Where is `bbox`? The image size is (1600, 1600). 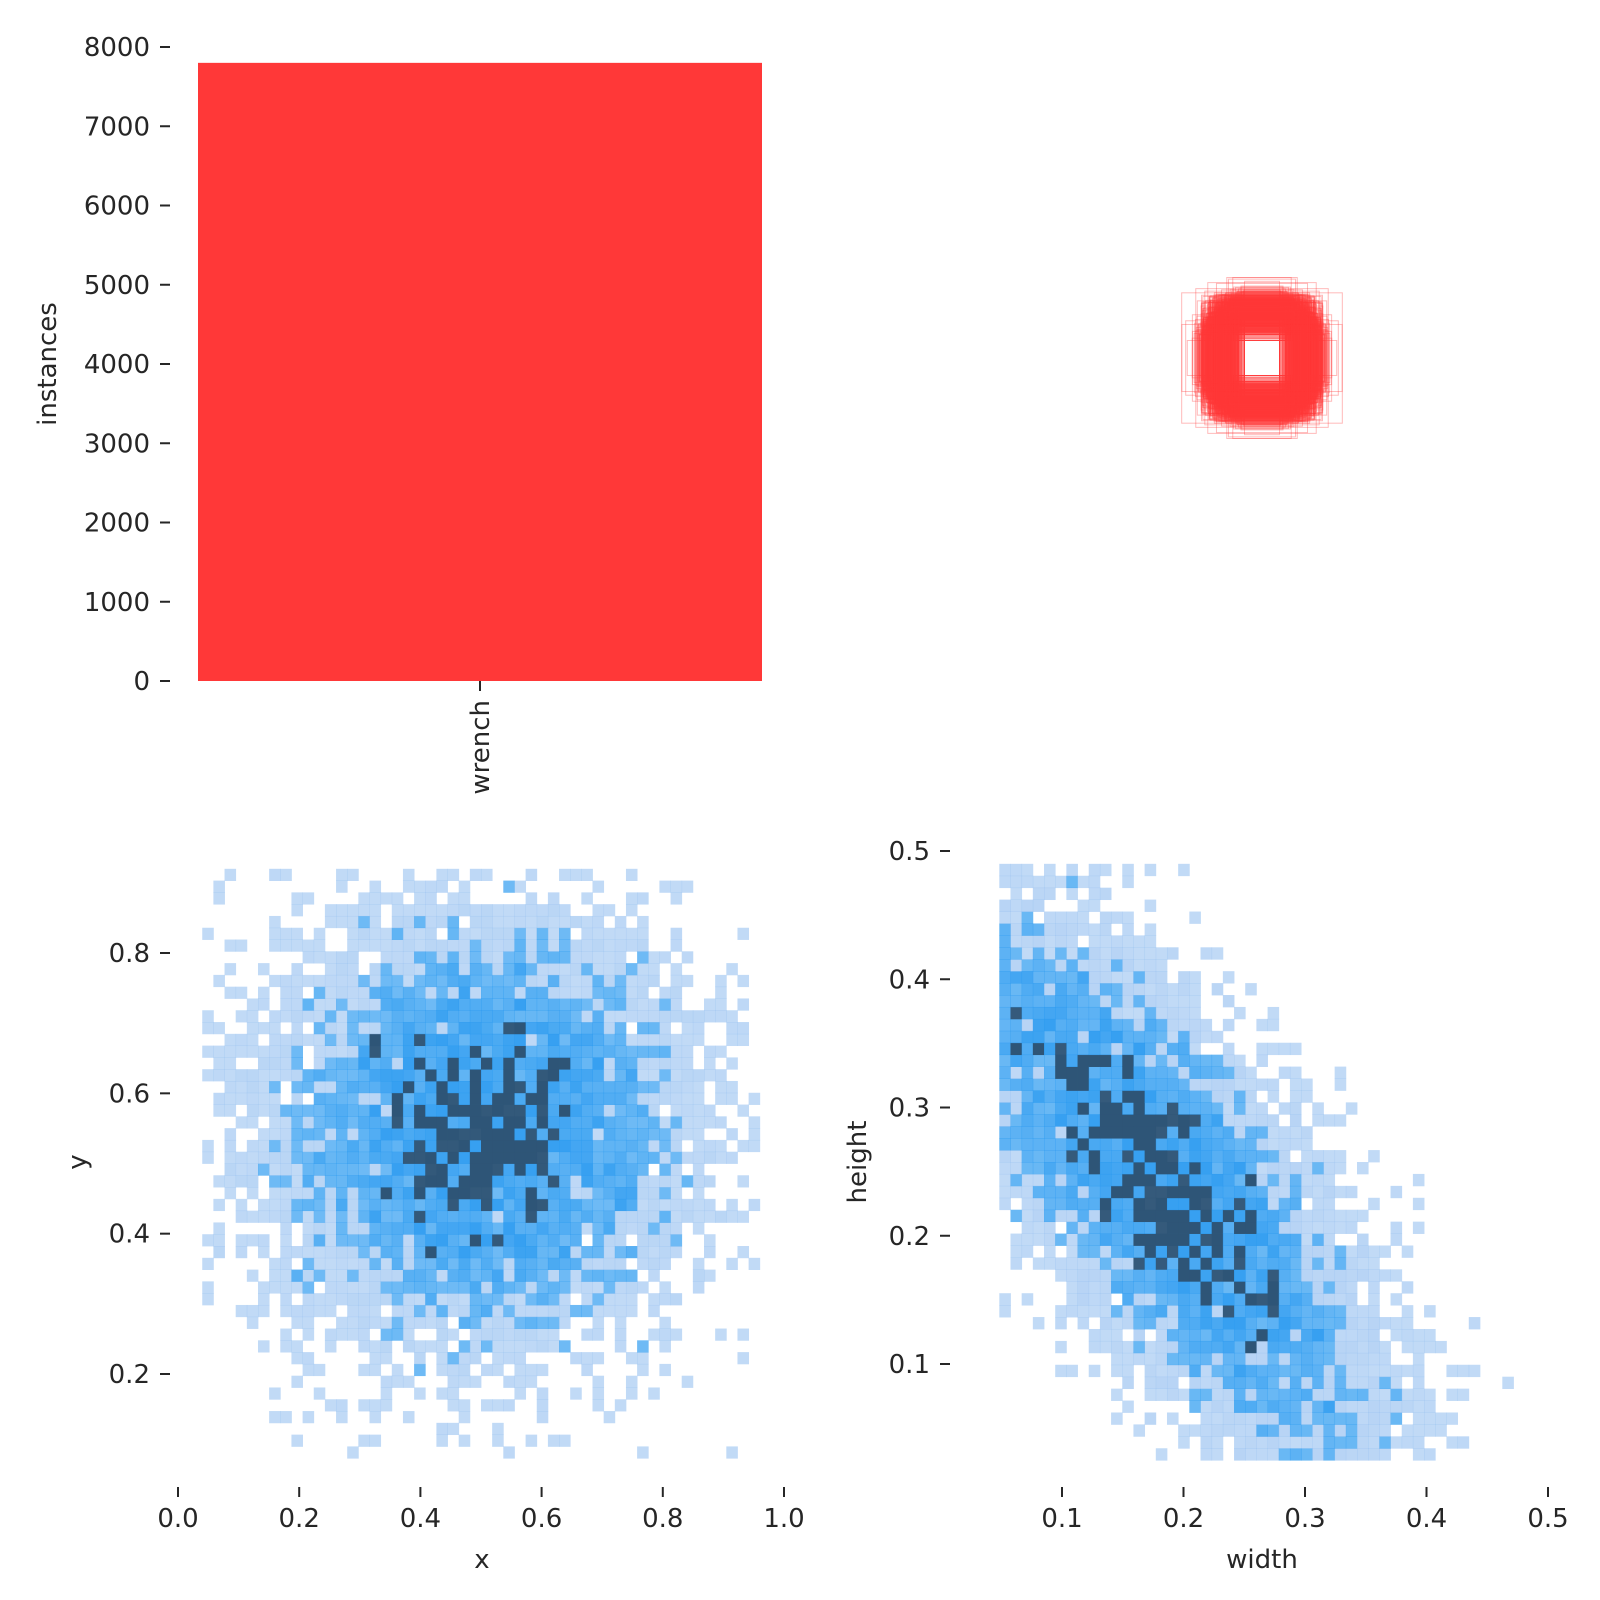
bbox is located at coordinates (1262, 358).